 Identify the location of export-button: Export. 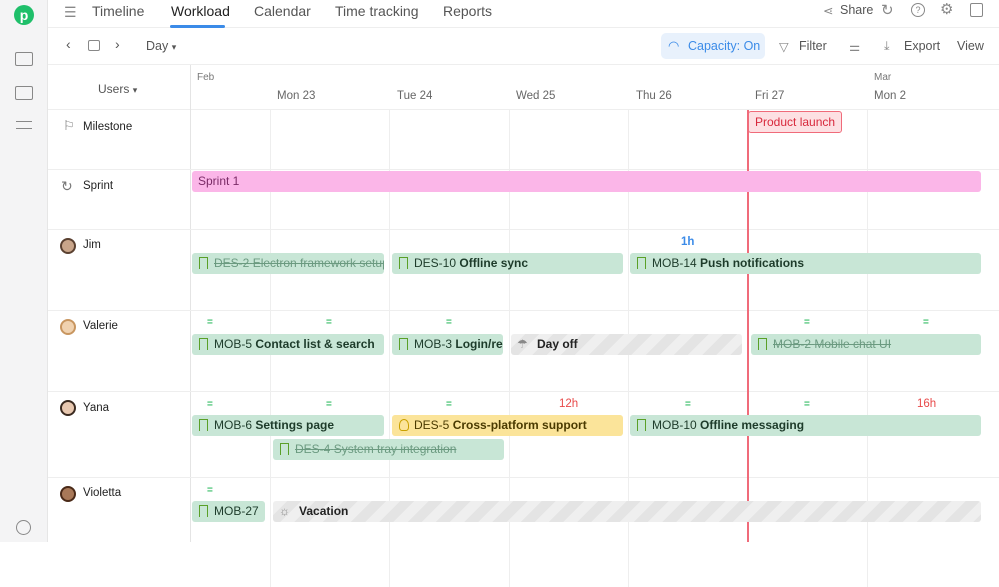
(922, 46).